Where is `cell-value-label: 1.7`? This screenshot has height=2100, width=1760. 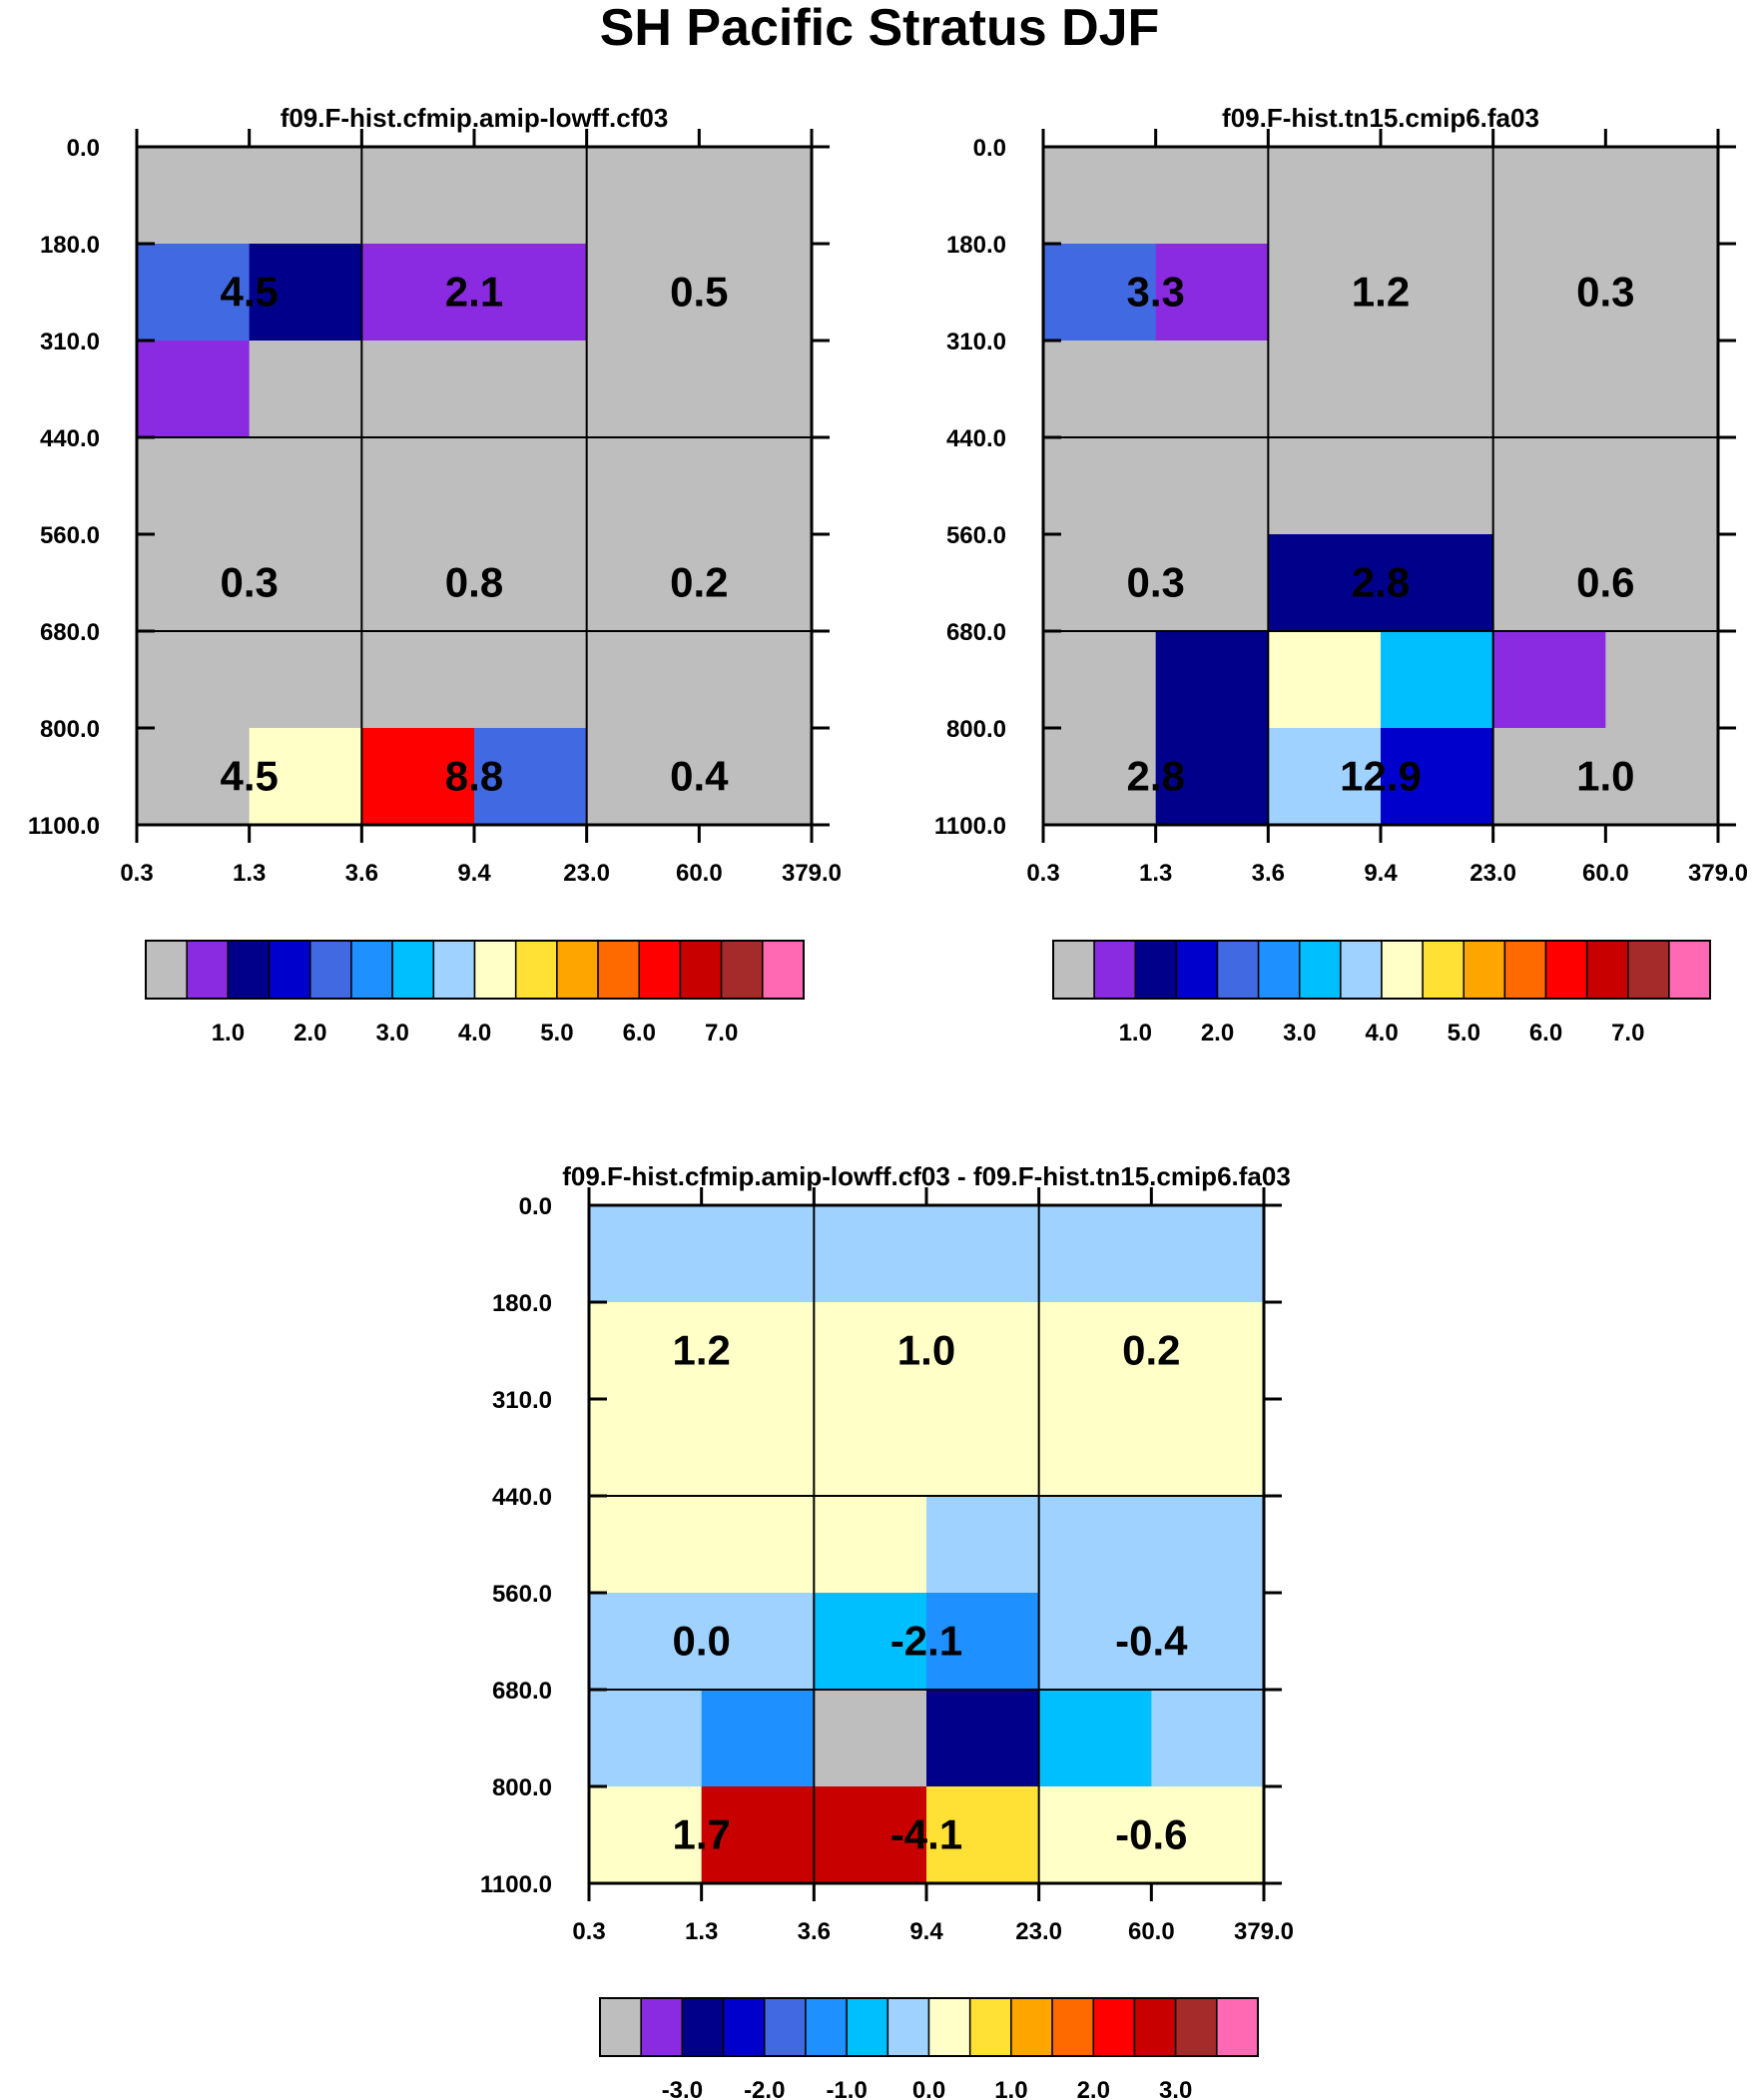
cell-value-label: 1.7 is located at coordinates (701, 1834).